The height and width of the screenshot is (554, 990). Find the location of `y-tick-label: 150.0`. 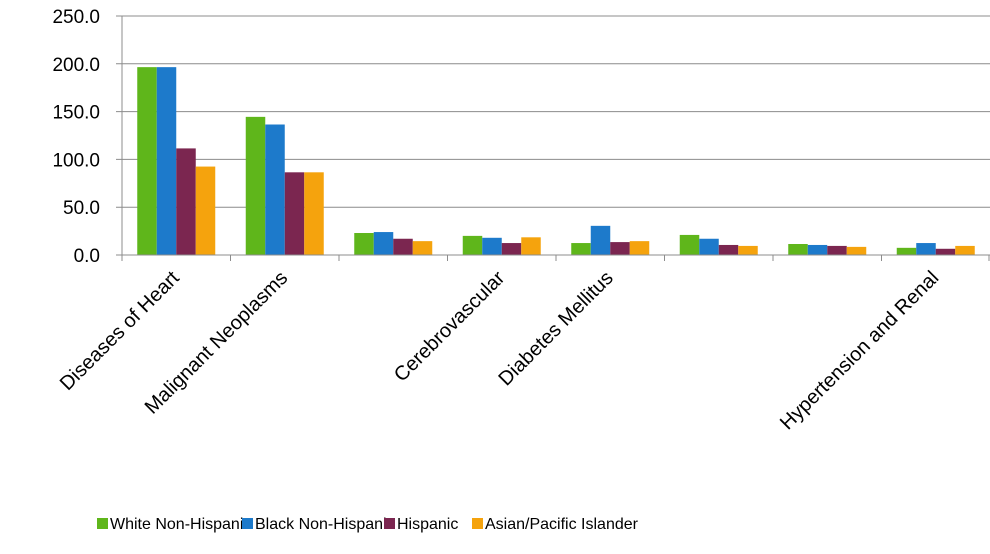

y-tick-label: 150.0 is located at coordinates (76, 113).